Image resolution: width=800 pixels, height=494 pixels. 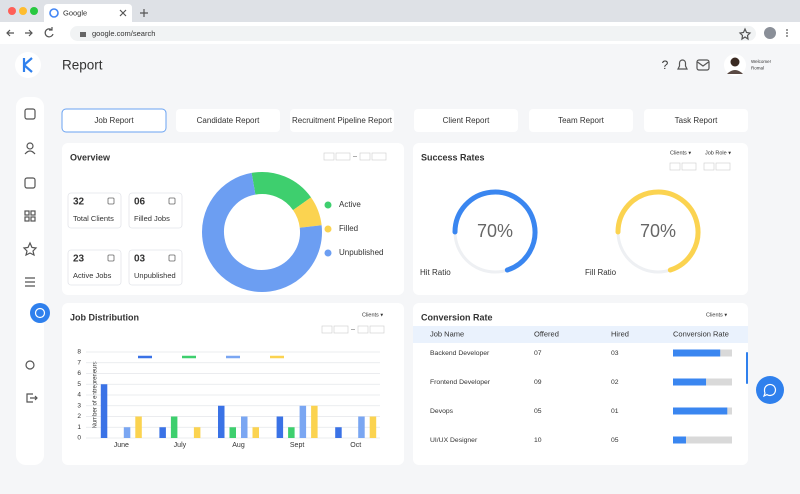 What do you see at coordinates (454, 440) in the screenshot?
I see `table-cell: UI/UX Designer` at bounding box center [454, 440].